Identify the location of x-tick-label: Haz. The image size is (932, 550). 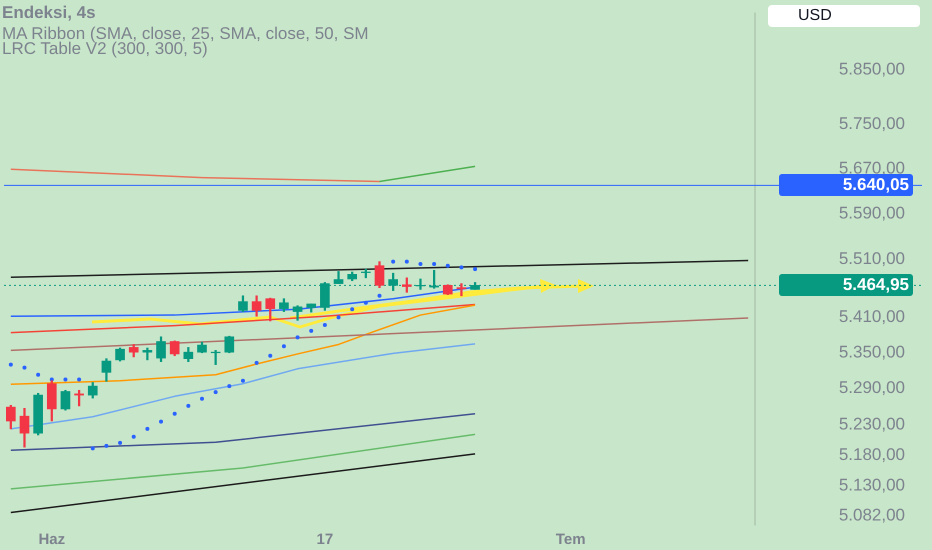
(52, 539).